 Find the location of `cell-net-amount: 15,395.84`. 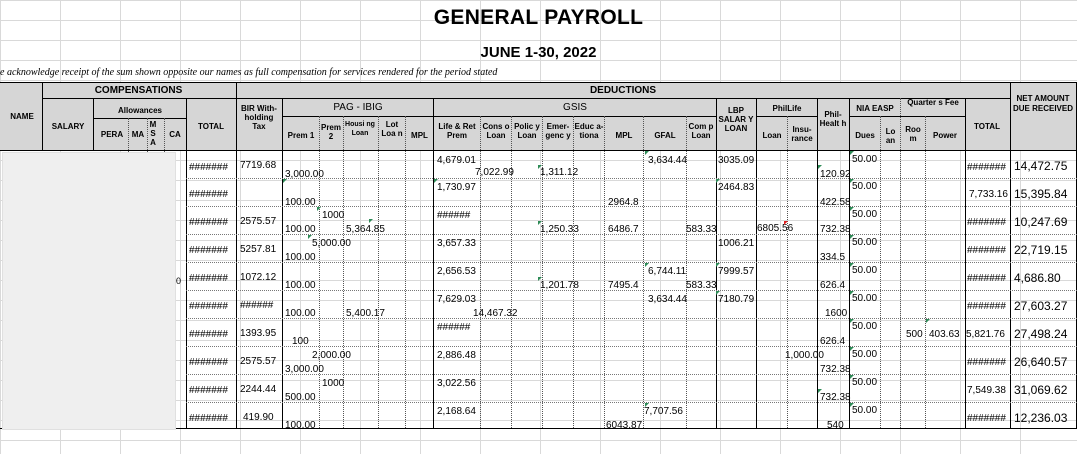

cell-net-amount: 15,395.84 is located at coordinates (1041, 194).